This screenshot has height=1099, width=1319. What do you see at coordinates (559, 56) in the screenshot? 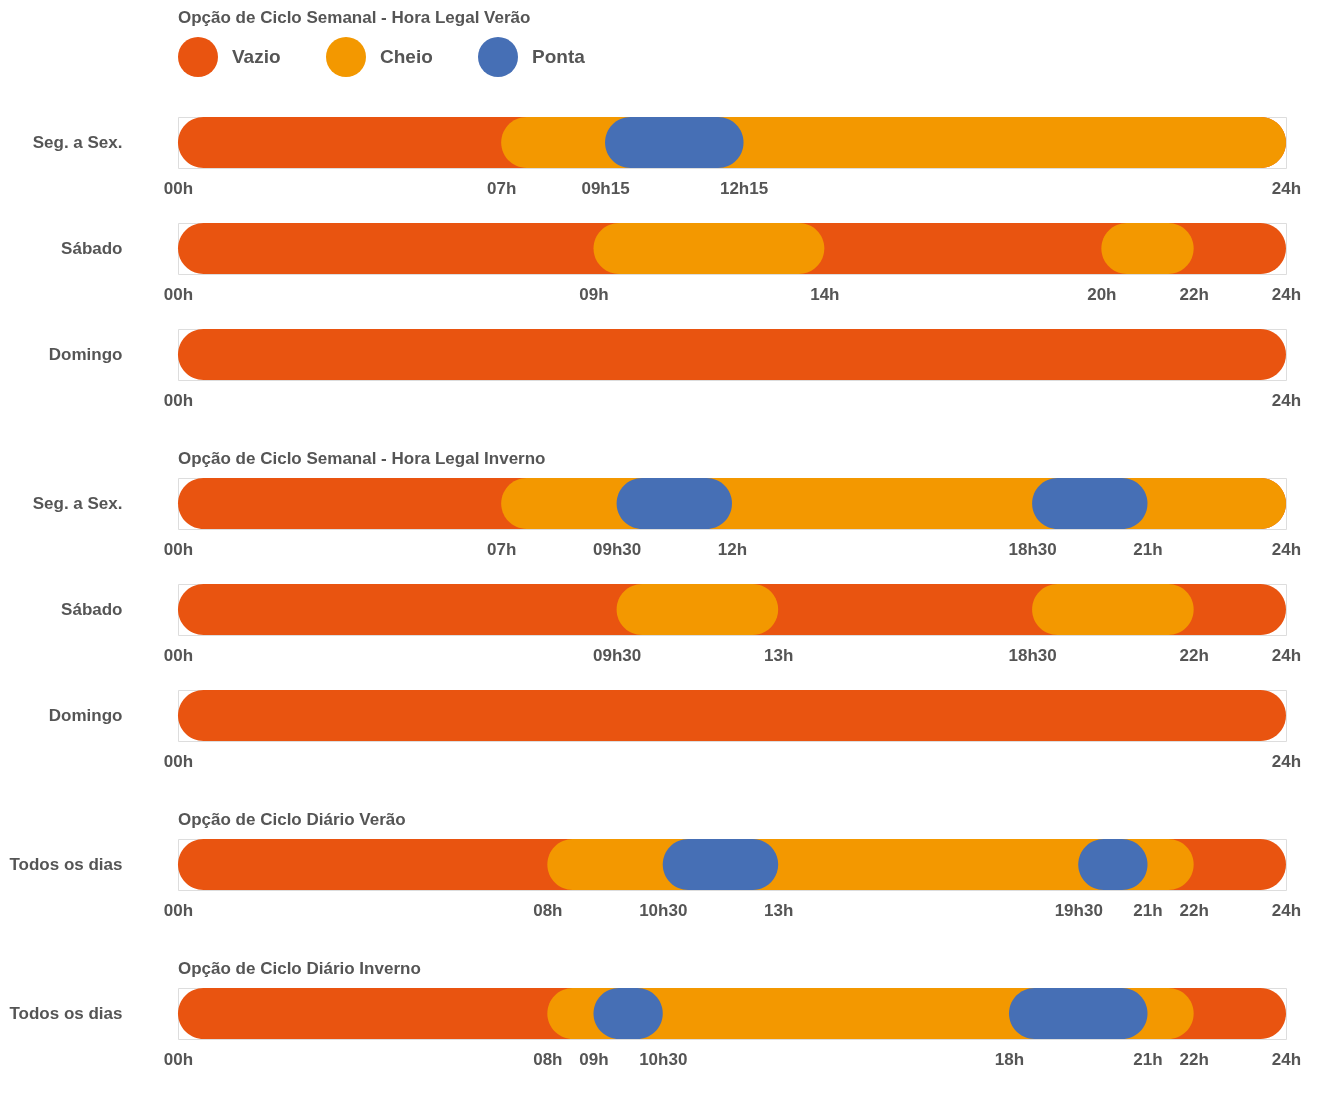
I see `legend-label: Ponta` at bounding box center [559, 56].